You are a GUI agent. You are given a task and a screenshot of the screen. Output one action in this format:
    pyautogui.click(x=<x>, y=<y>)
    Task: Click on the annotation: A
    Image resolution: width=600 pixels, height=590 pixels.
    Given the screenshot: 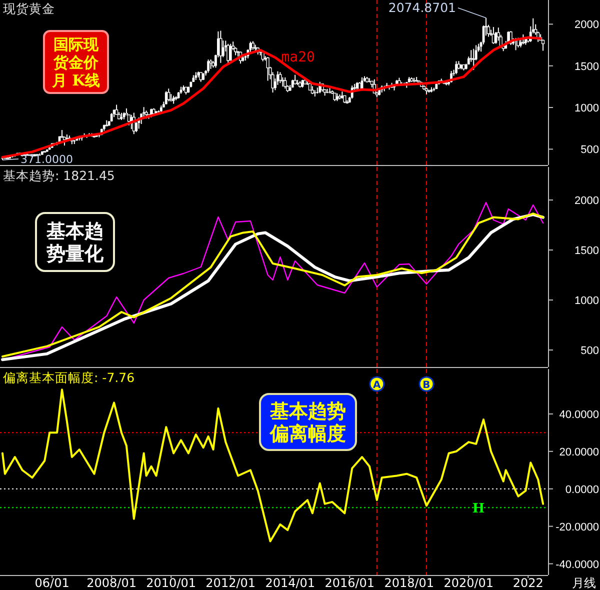 What is the action you would take?
    pyautogui.click(x=377, y=385)
    